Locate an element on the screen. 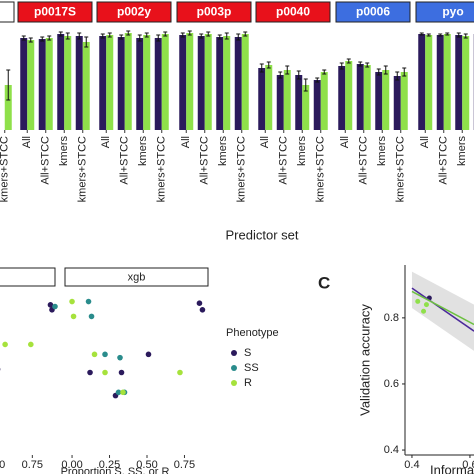  facet-label: p0040 is located at coordinates (293, 12).